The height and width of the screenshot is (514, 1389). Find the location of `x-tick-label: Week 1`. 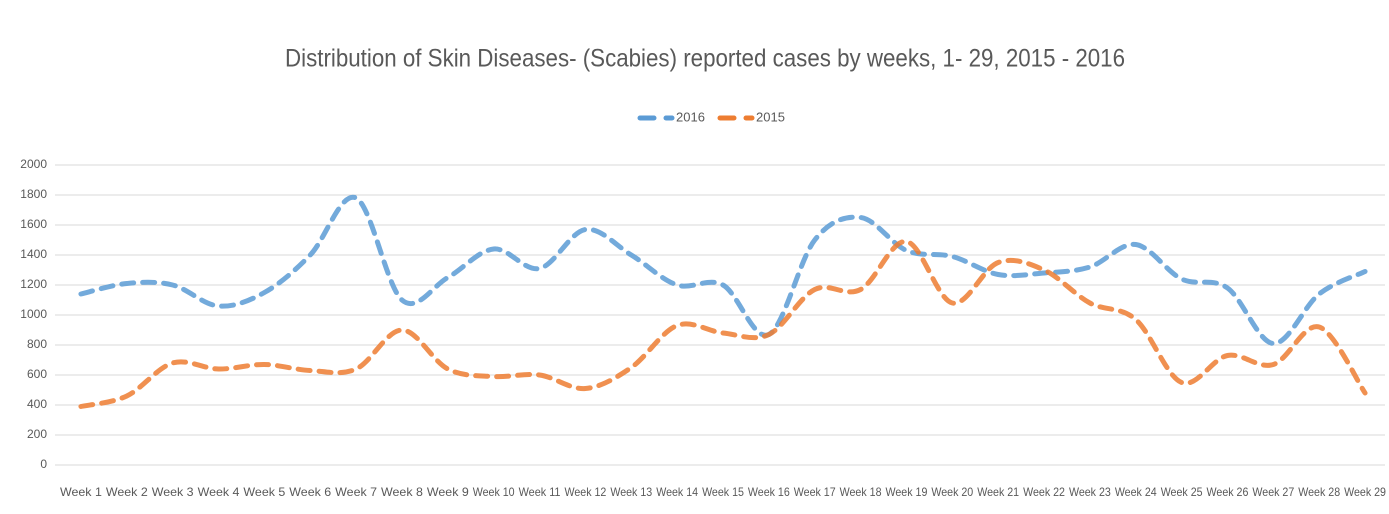

x-tick-label: Week 1 is located at coordinates (81, 492).